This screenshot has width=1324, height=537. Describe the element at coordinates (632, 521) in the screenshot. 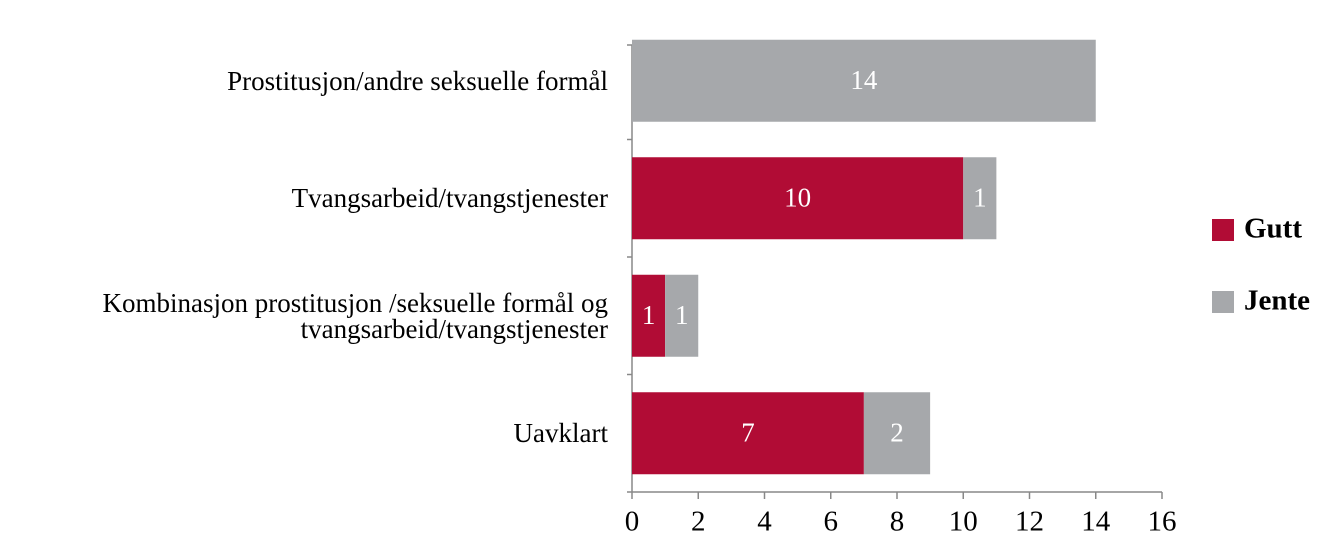

I see `x-tick-label: 0` at that location.